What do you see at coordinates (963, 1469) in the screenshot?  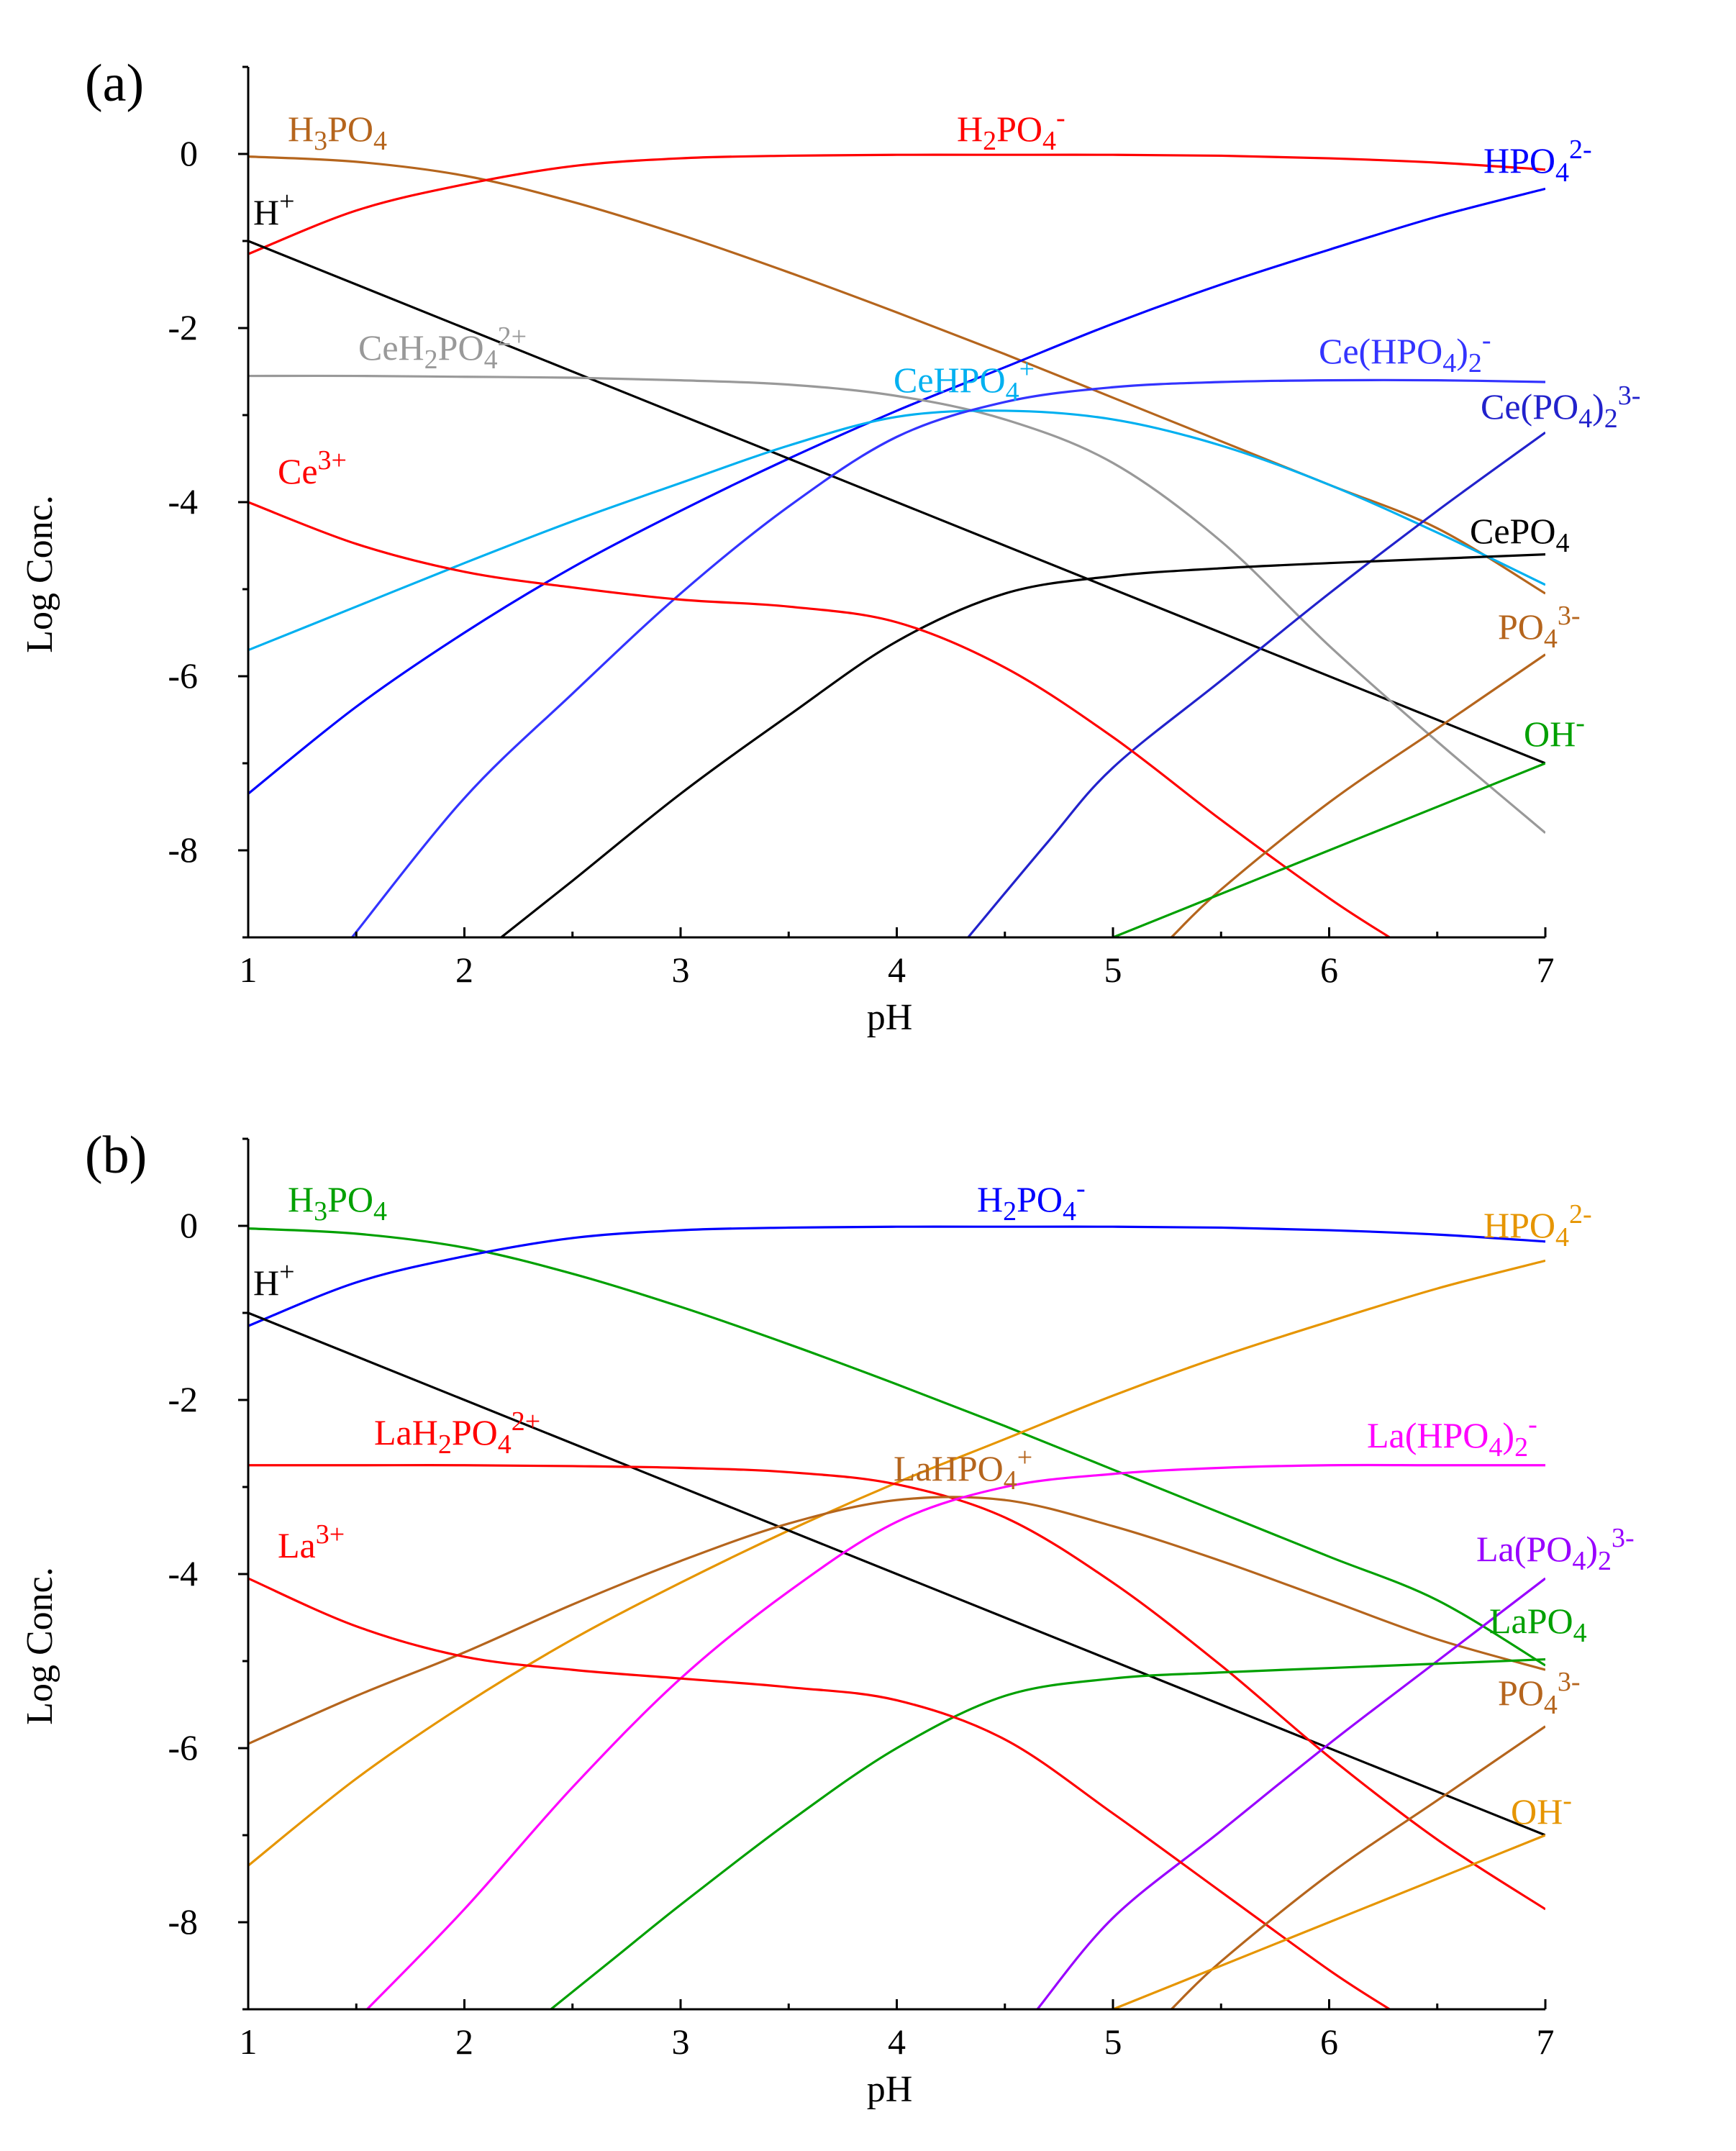 I see `species-label: LaHPO4+` at bounding box center [963, 1469].